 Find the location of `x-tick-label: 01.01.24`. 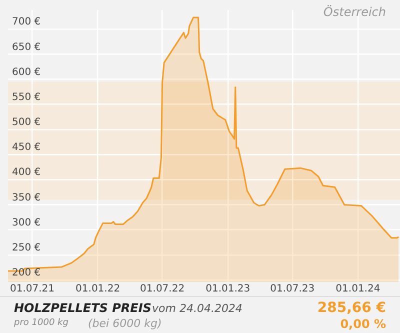

x-tick-label: 01.01.24 is located at coordinates (358, 289).